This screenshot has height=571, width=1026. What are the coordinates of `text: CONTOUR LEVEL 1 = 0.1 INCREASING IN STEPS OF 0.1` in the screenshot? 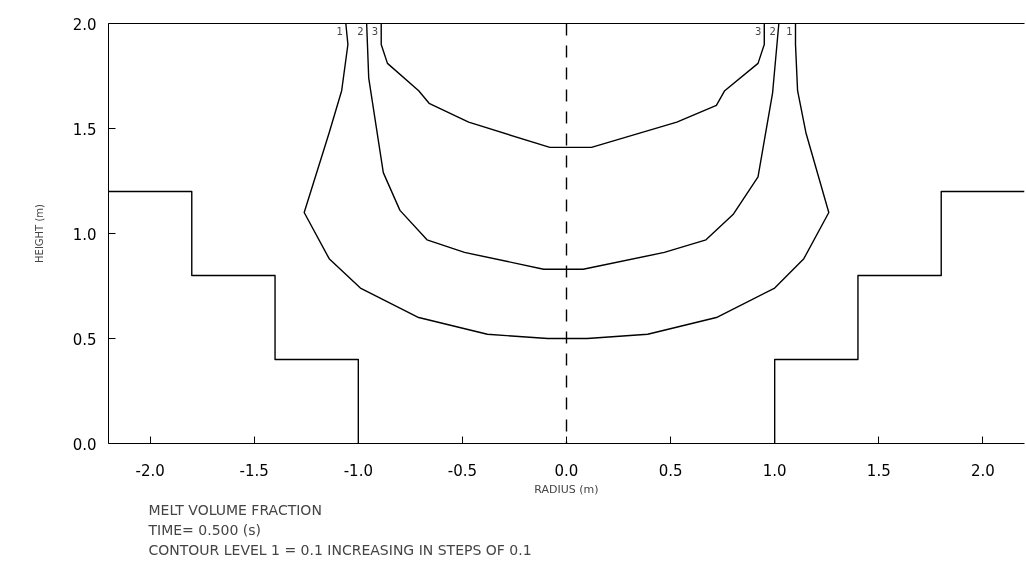 It's located at (340, 549).